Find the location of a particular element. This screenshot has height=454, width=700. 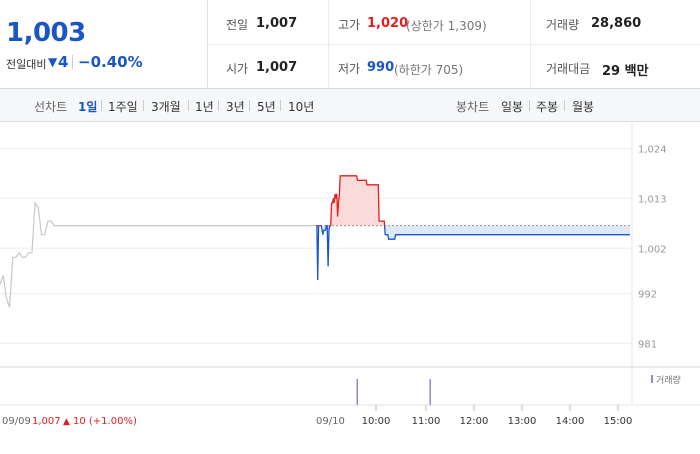

candle-chart-label: 봉차트 is located at coordinates (473, 107).